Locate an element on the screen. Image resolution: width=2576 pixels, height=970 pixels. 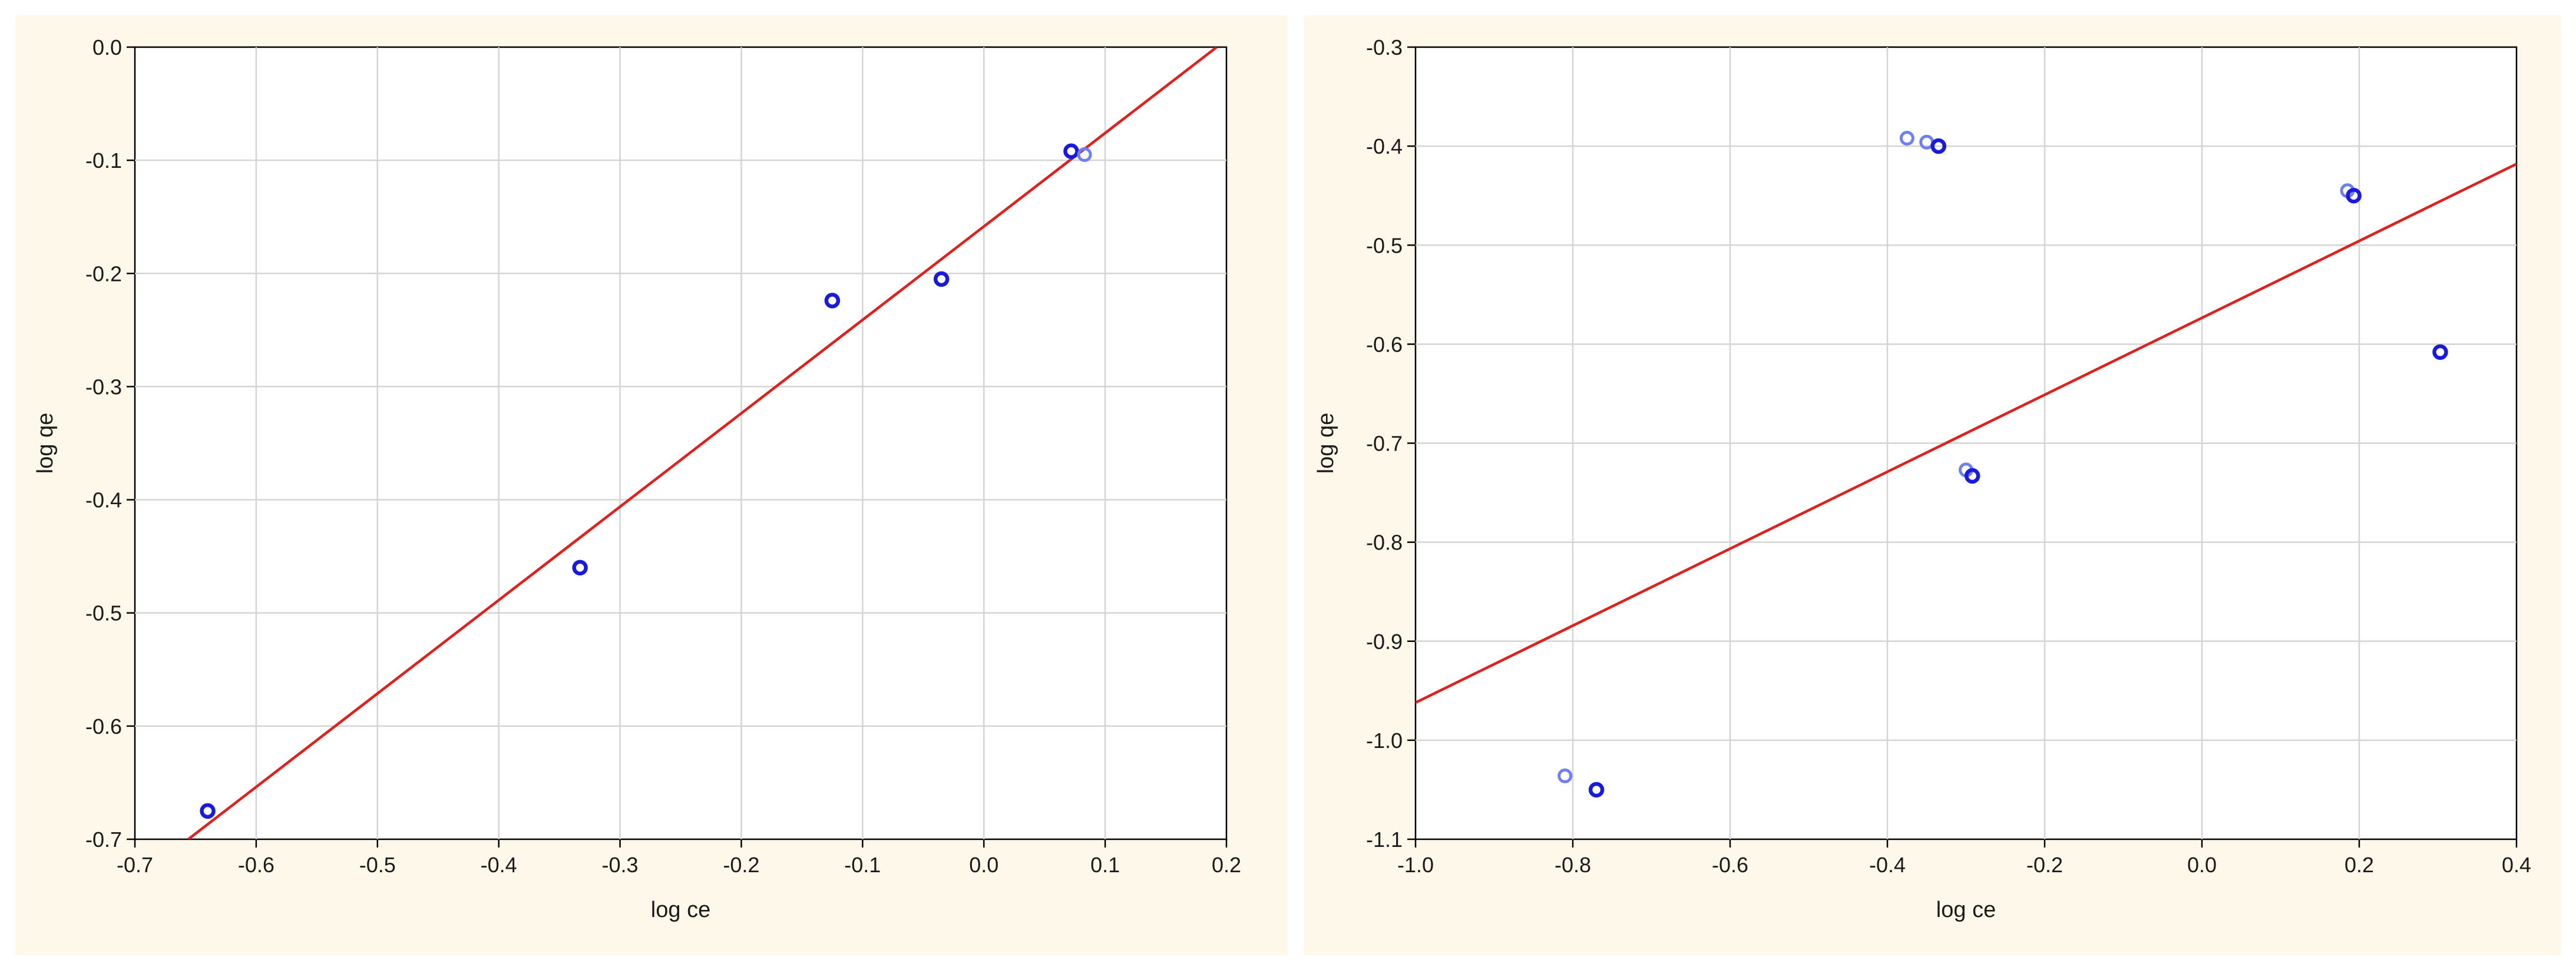
y-tick-label: -0.8 is located at coordinates (1385, 543).